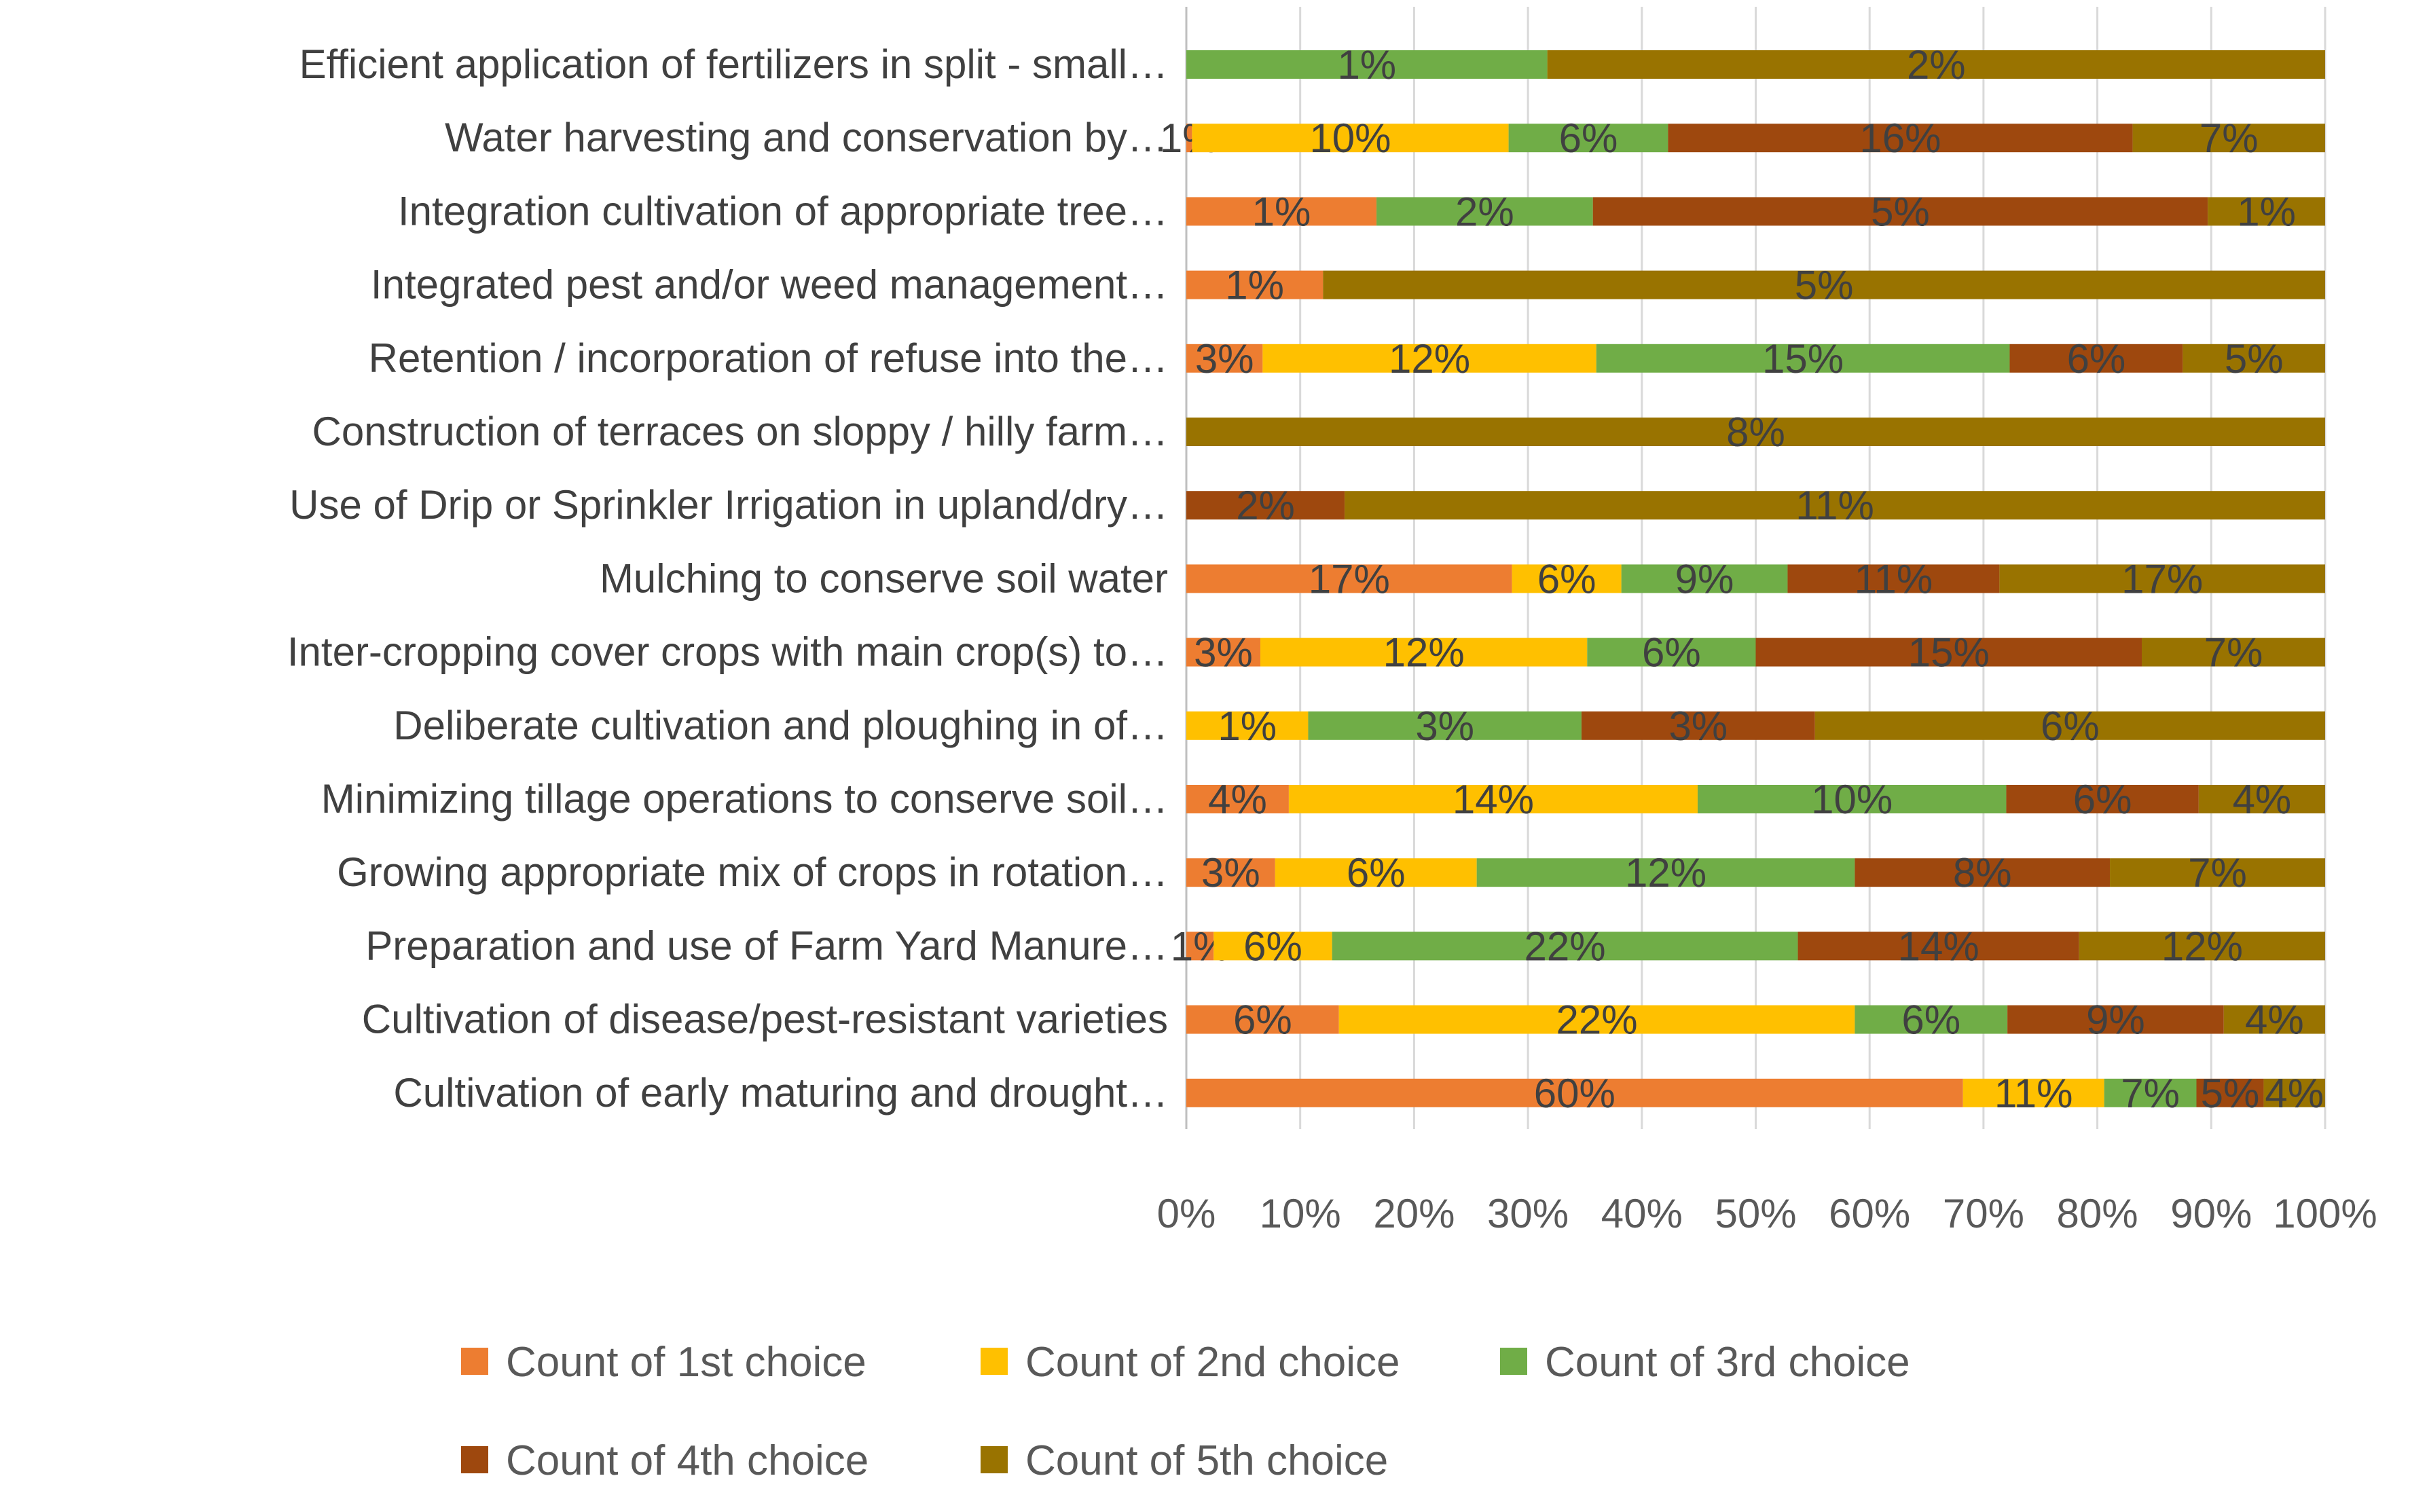  What do you see at coordinates (2097, 1213) in the screenshot?
I see `x-tick-label: 80%` at bounding box center [2097, 1213].